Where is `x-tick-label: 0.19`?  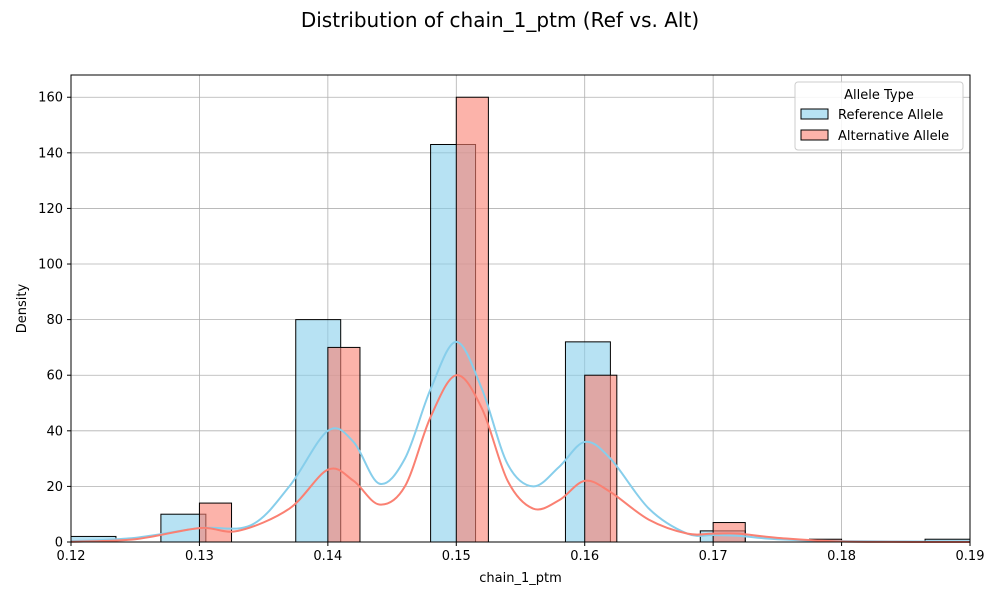
x-tick-label: 0.19 is located at coordinates (970, 556).